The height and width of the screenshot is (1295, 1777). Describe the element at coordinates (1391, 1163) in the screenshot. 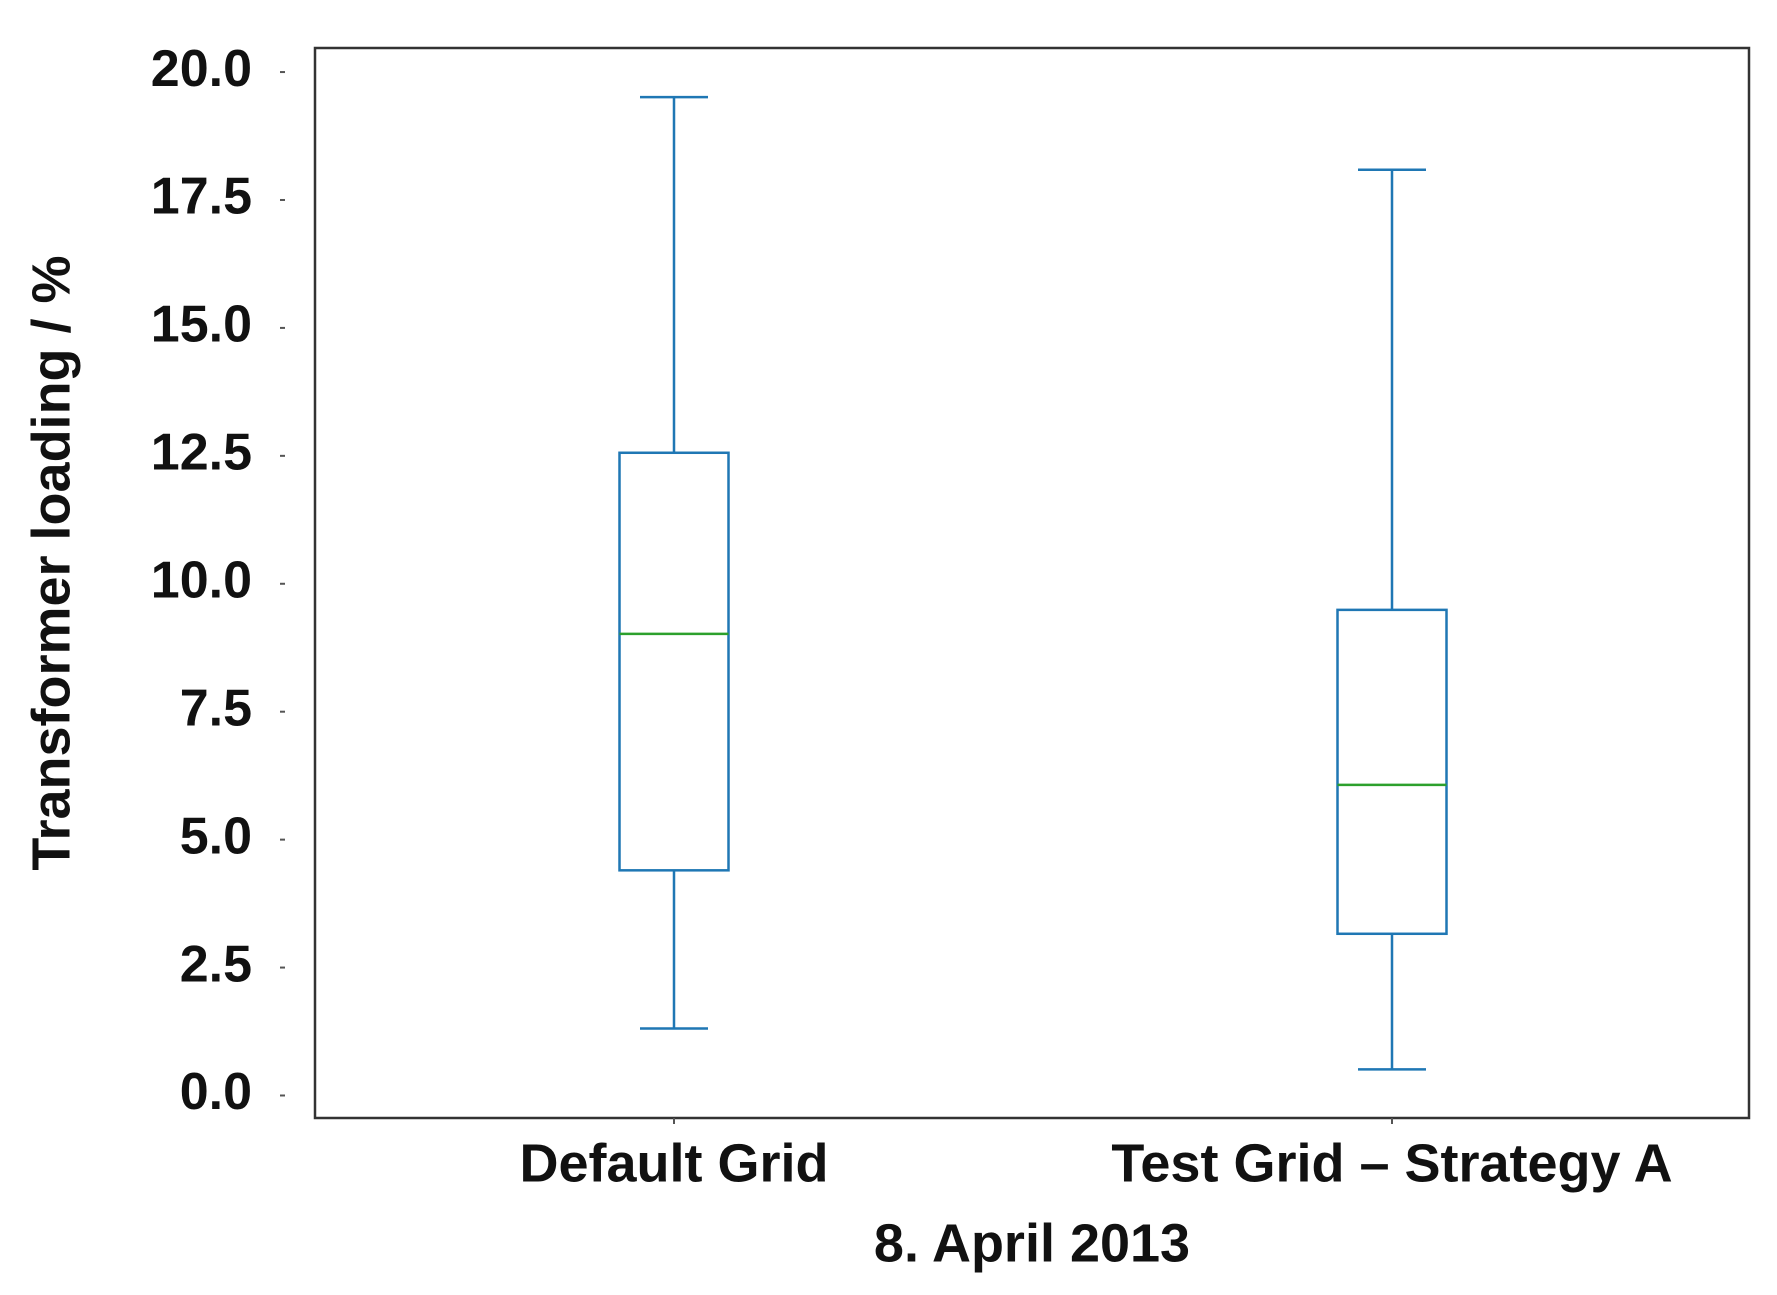

I see `x-tick-label: Test Grid – Strategy A` at that location.